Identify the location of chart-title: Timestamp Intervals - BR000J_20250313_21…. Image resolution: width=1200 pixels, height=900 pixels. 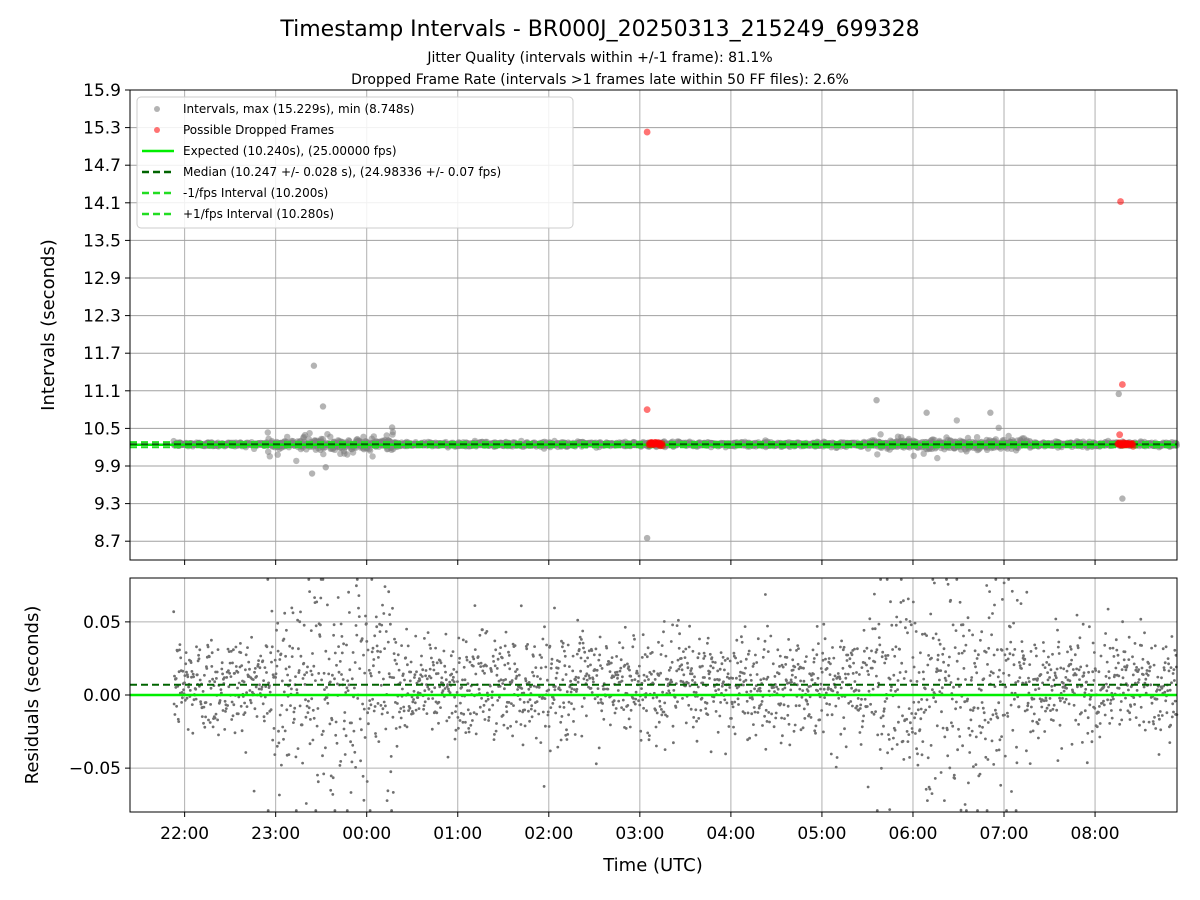
(599, 29).